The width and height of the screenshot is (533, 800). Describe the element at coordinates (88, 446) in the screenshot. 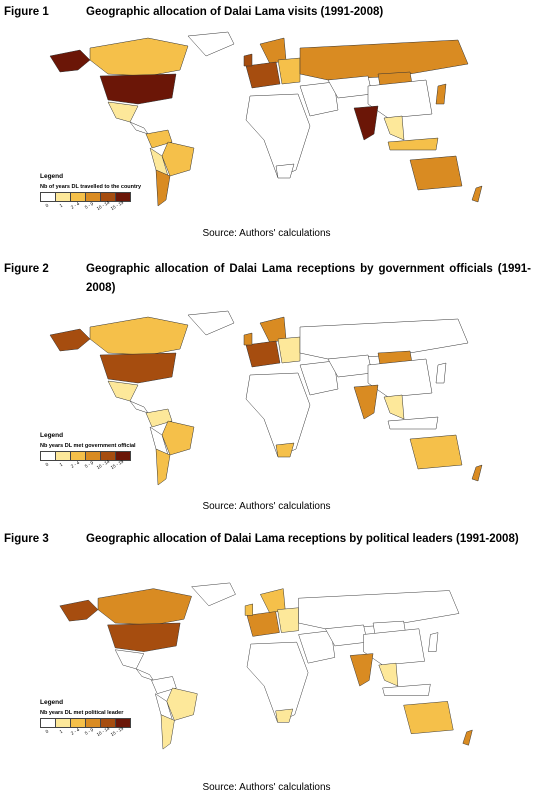

I see `legend-description: Nb years DL met government official` at that location.